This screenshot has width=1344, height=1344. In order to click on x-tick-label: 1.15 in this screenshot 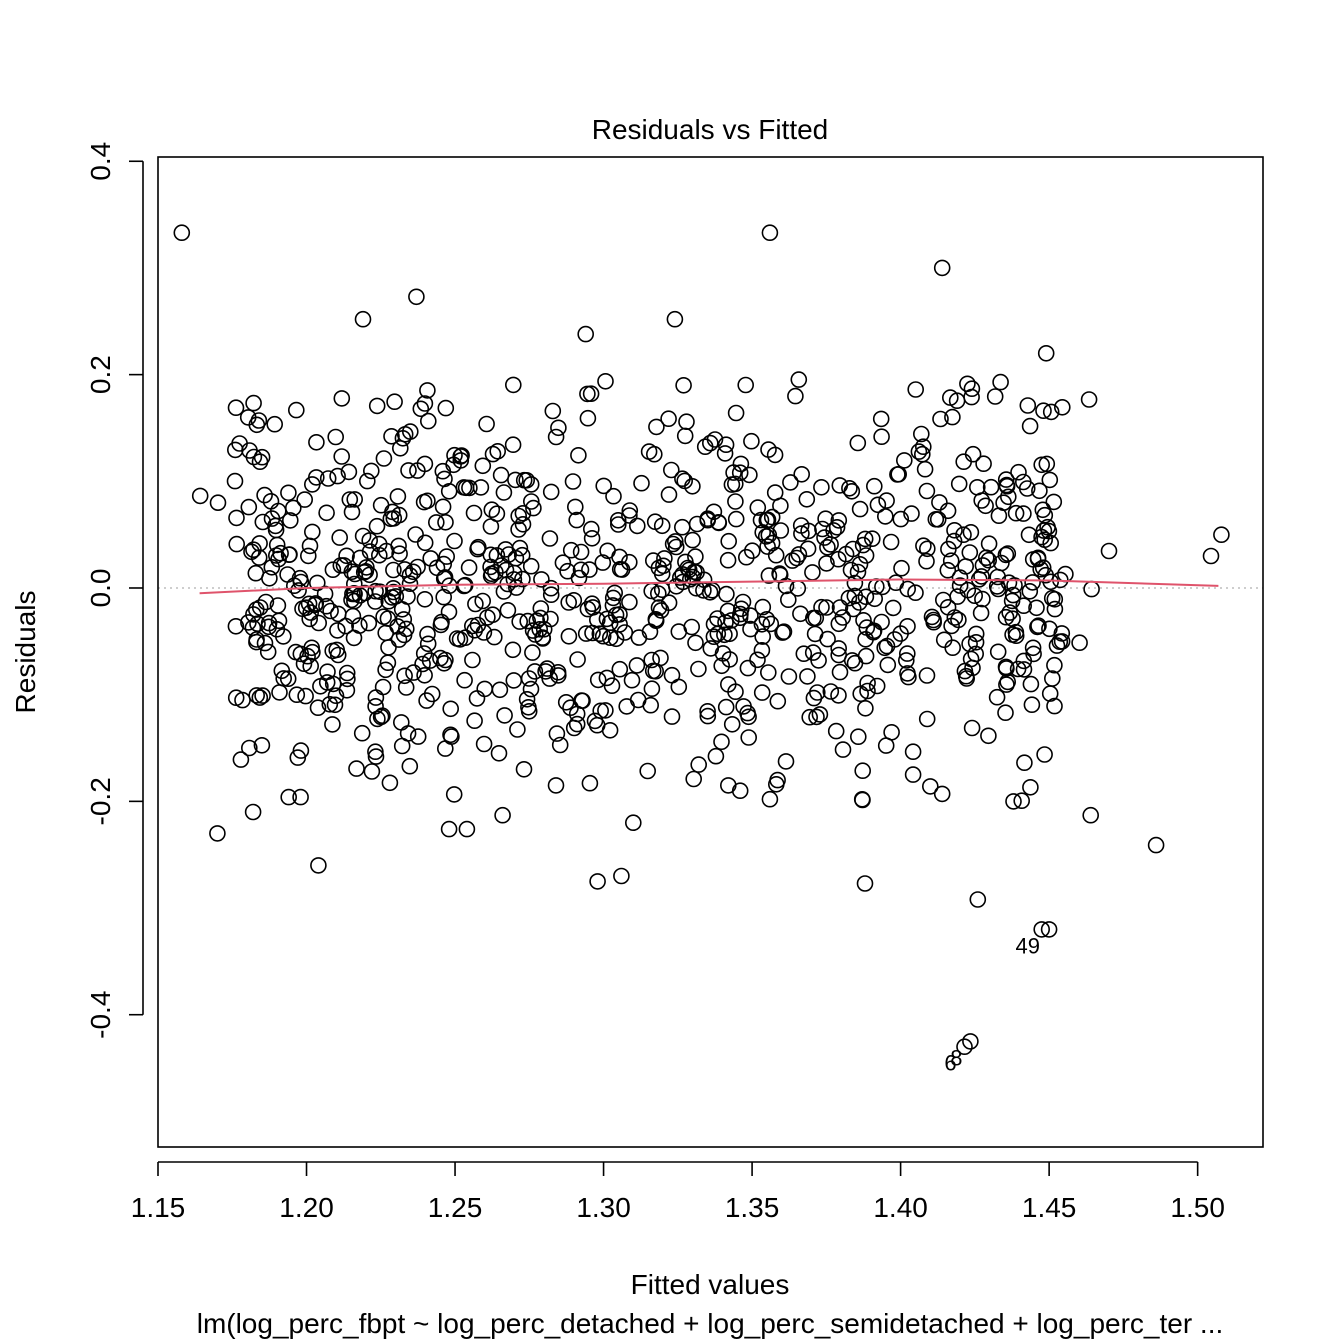, I will do `click(158, 1207)`.